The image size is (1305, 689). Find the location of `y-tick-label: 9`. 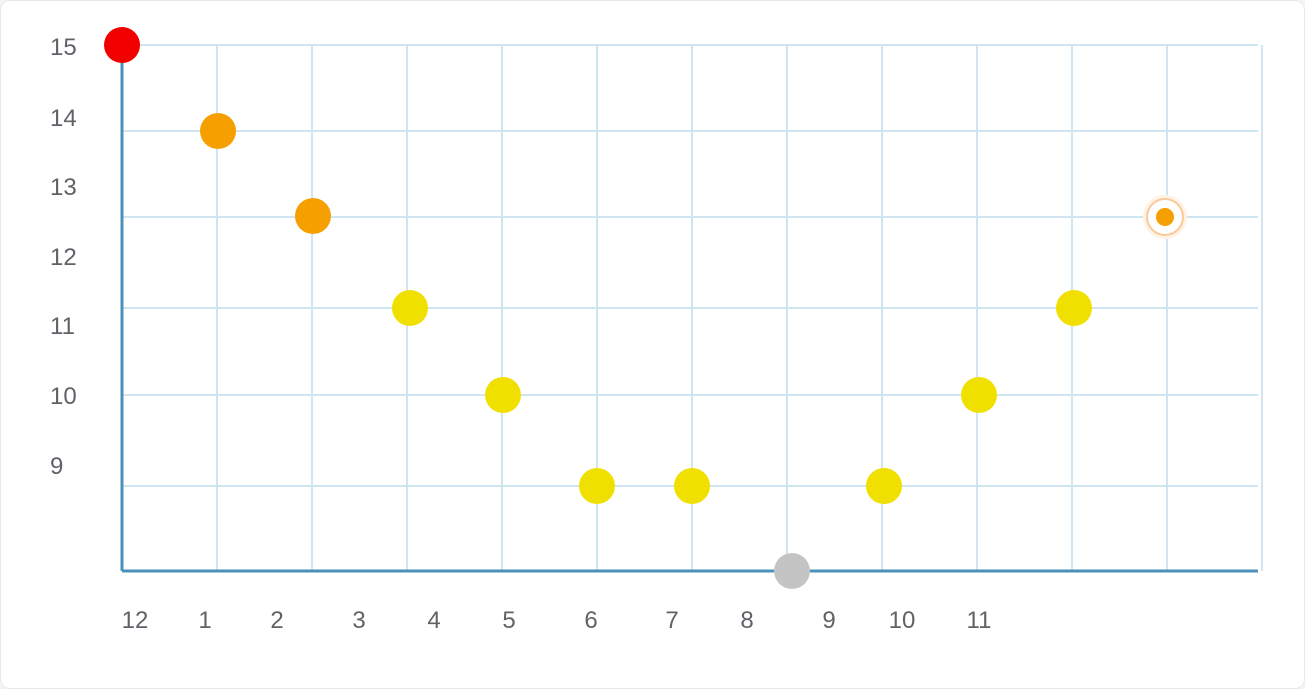

y-tick-label: 9 is located at coordinates (56, 466).